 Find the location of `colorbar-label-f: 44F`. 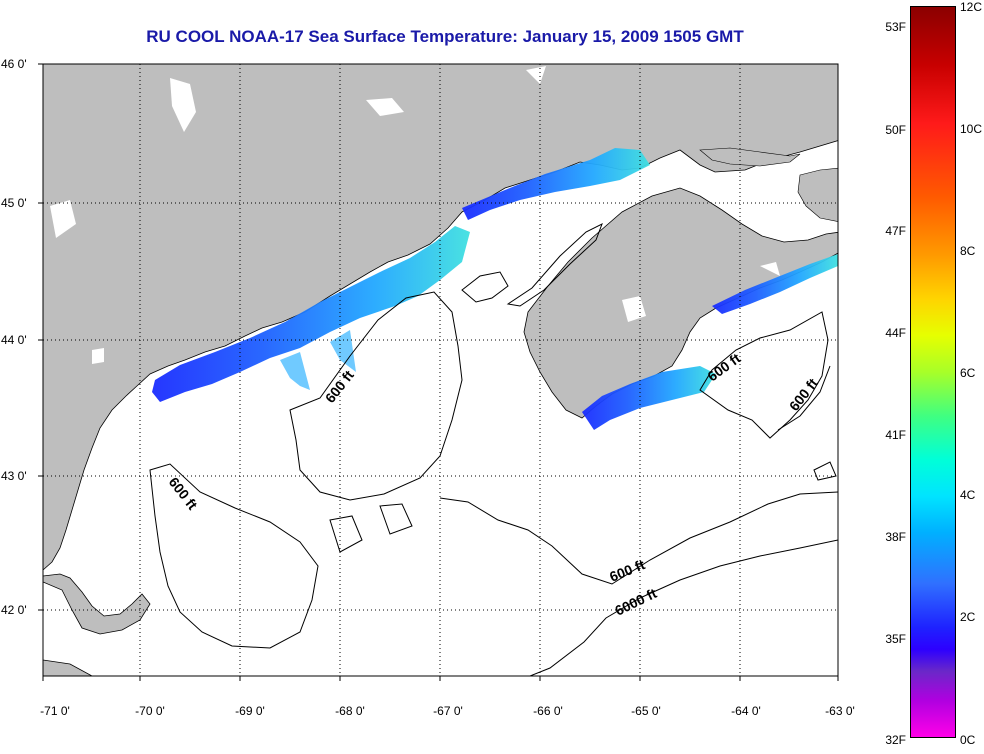

colorbar-label-f: 44F is located at coordinates (895, 333).